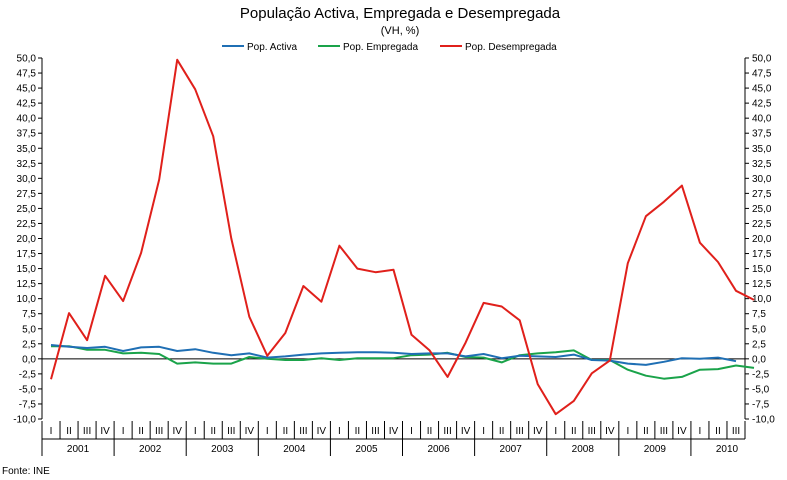 The height and width of the screenshot is (480, 787). What do you see at coordinates (27, 59) in the screenshot?
I see `y-tick-label-left: 50,0` at bounding box center [27, 59].